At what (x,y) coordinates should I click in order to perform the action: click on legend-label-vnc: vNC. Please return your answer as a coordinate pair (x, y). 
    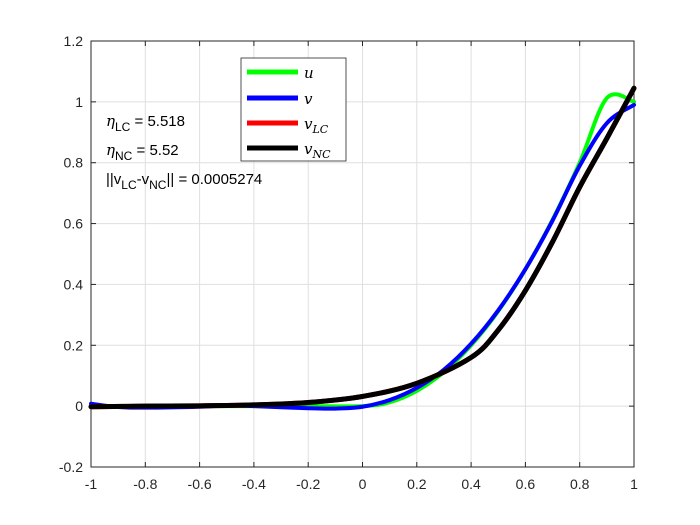
    Looking at the image, I should click on (317, 150).